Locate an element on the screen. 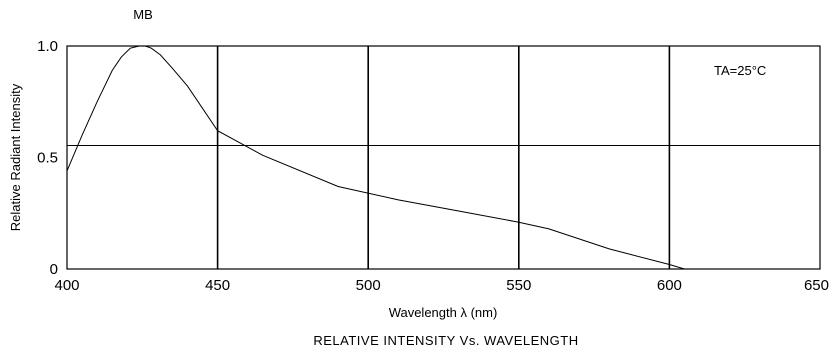 The width and height of the screenshot is (831, 352). series-label-mb: MB is located at coordinates (143, 14).